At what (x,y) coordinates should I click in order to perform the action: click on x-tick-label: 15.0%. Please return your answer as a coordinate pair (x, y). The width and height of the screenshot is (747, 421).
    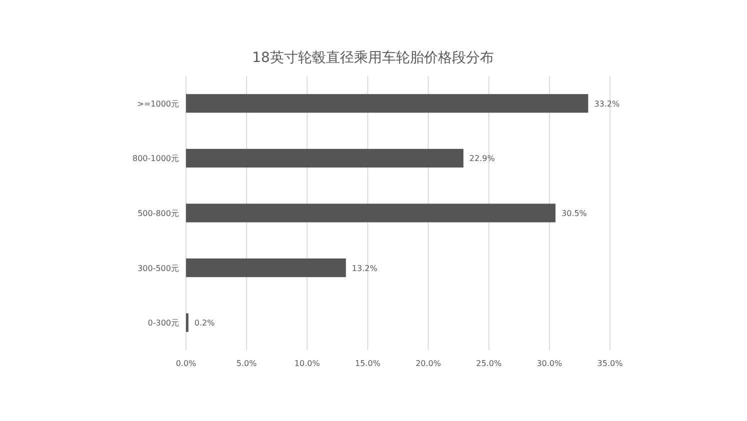
    Looking at the image, I should click on (368, 363).